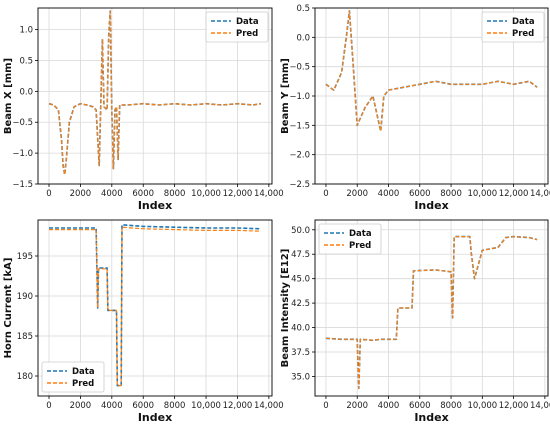 This screenshot has height=426, width=550. What do you see at coordinates (8, 96) in the screenshot?
I see `y-axis-label: Beam X [mm]` at bounding box center [8, 96].